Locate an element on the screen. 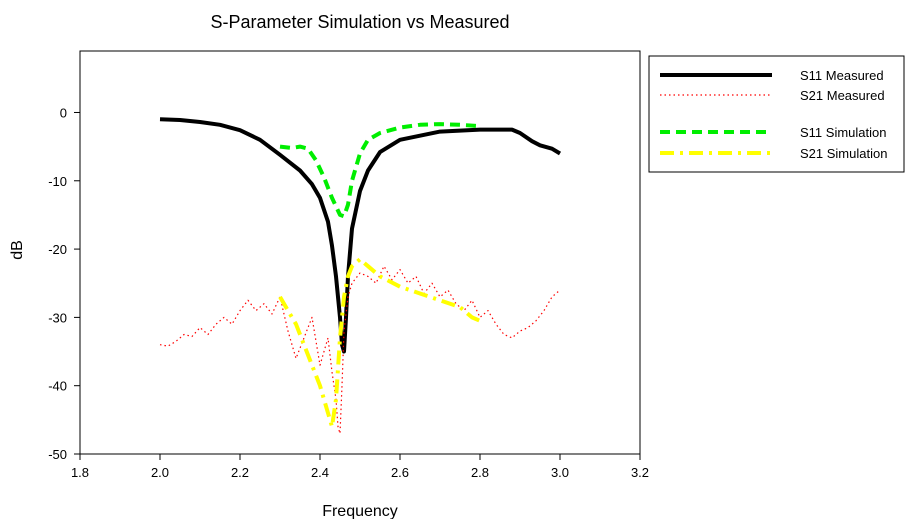 The height and width of the screenshot is (519, 906). x-tick-label: 3.2 is located at coordinates (640, 472).